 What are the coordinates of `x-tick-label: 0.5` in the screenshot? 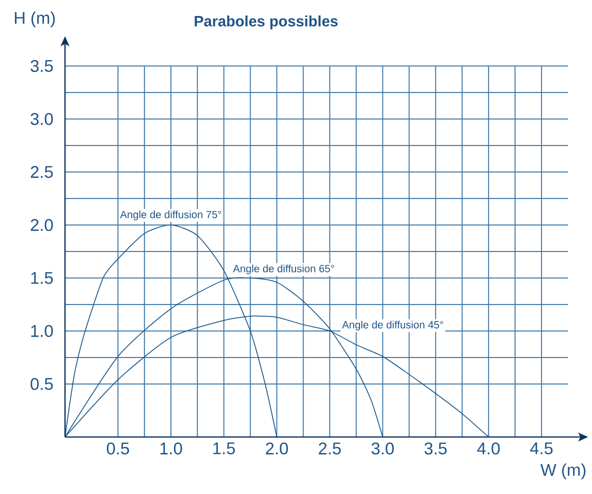 It's located at (118, 448).